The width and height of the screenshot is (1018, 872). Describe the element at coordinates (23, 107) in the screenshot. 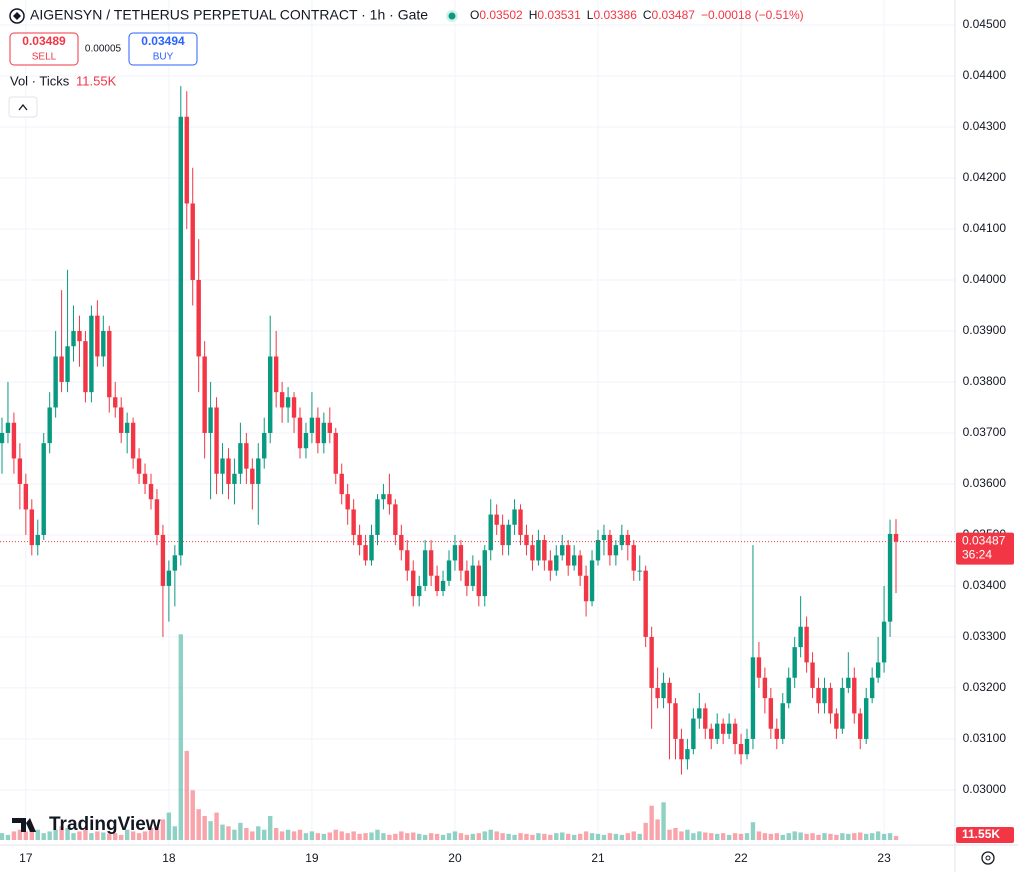

I see `collapse-button` at that location.